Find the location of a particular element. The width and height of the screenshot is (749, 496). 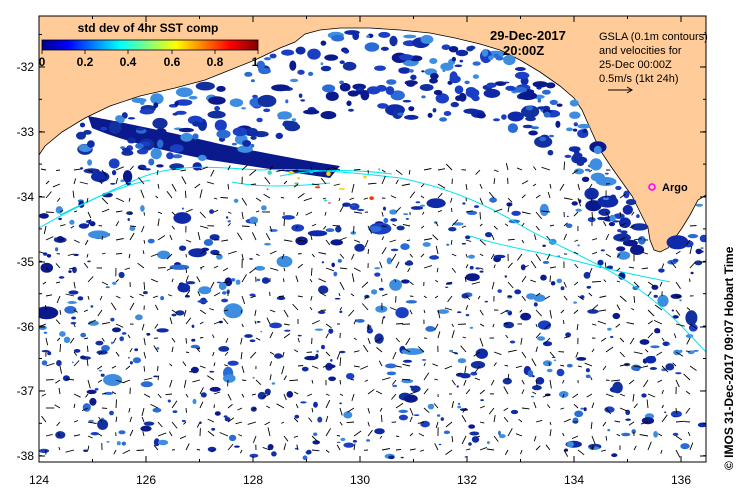

colorbar-tick: 0.8 is located at coordinates (215, 62).